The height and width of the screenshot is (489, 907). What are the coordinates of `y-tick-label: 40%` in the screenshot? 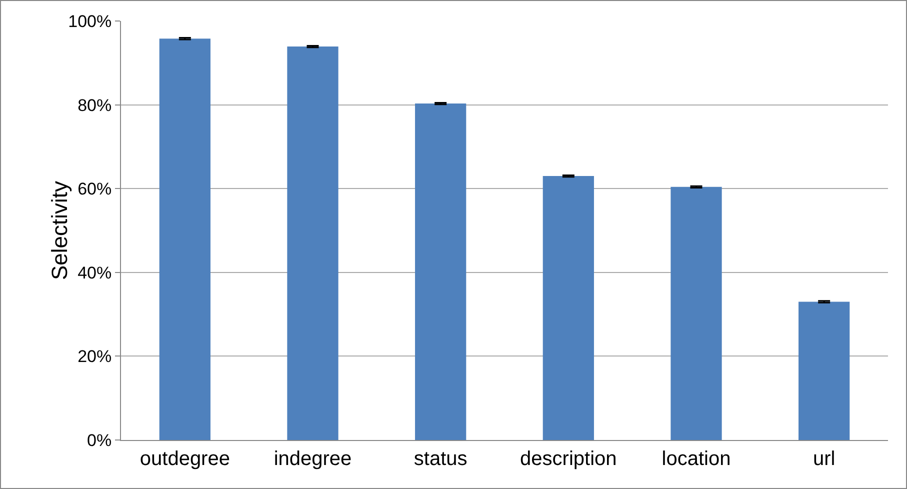 It's located at (95, 272).